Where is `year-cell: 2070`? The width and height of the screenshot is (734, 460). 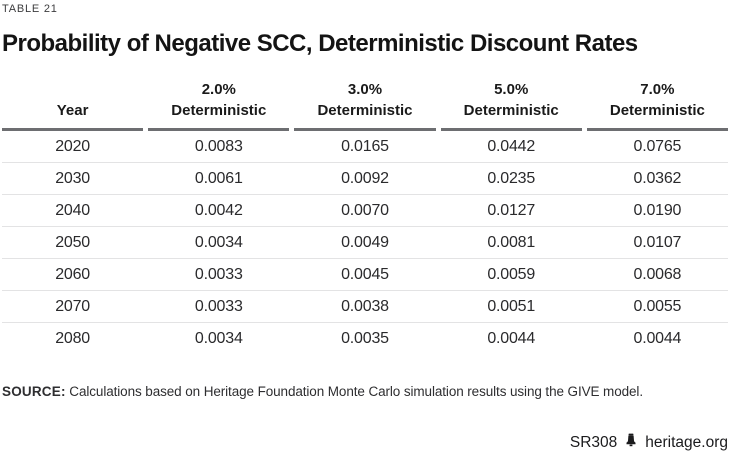 year-cell: 2070 is located at coordinates (72, 306).